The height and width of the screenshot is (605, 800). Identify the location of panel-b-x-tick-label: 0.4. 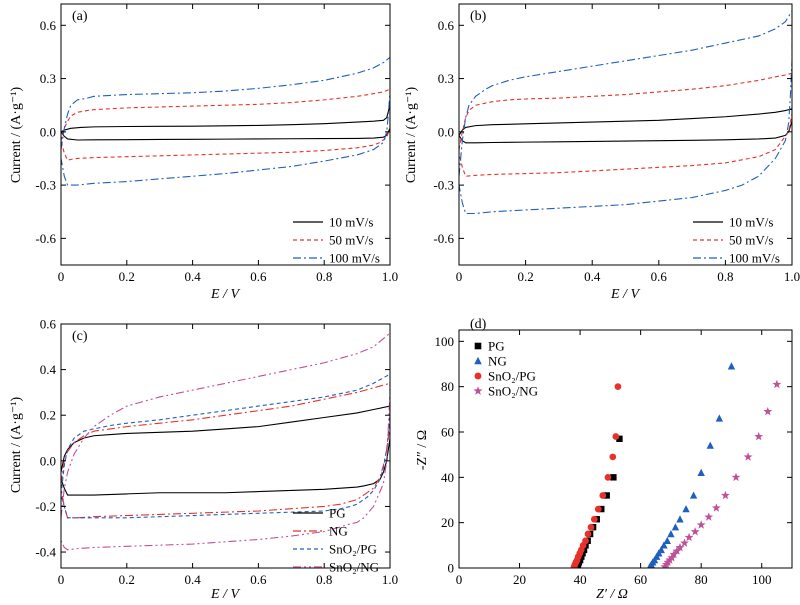
(592, 276).